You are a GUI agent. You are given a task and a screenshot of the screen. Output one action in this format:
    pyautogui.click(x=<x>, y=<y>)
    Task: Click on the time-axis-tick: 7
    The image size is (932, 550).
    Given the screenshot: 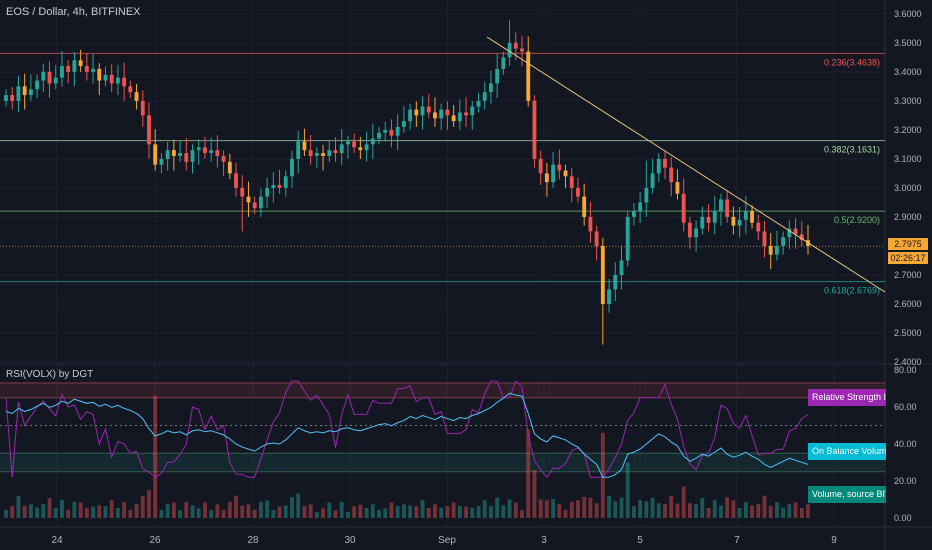 What is the action you would take?
    pyautogui.click(x=737, y=540)
    